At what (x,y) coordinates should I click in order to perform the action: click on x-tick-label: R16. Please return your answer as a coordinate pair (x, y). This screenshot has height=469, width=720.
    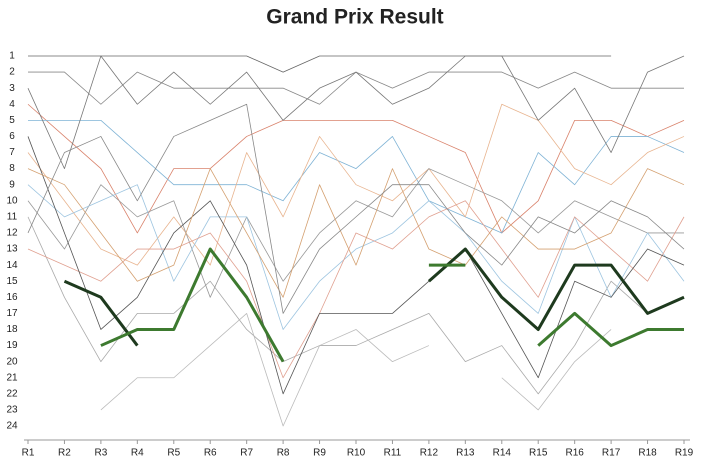
    Looking at the image, I should click on (574, 453).